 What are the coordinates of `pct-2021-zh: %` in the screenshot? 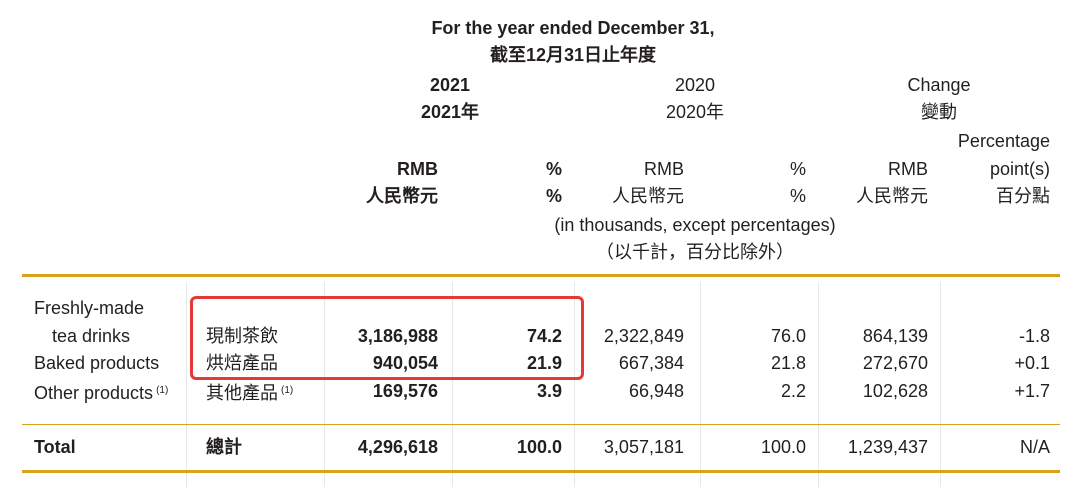 It's located at (553, 196).